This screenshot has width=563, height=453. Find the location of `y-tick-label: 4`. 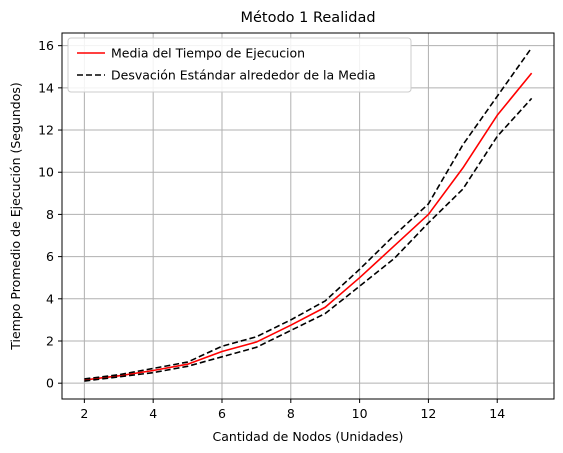

y-tick-label: 4 is located at coordinates (50, 298).